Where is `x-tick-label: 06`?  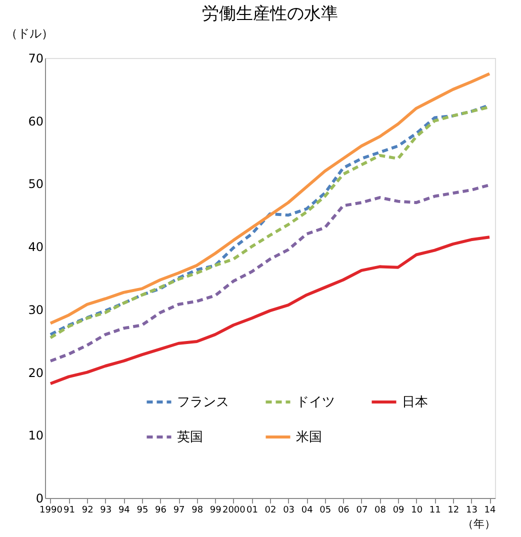 x-tick-label: 06 is located at coordinates (344, 511).